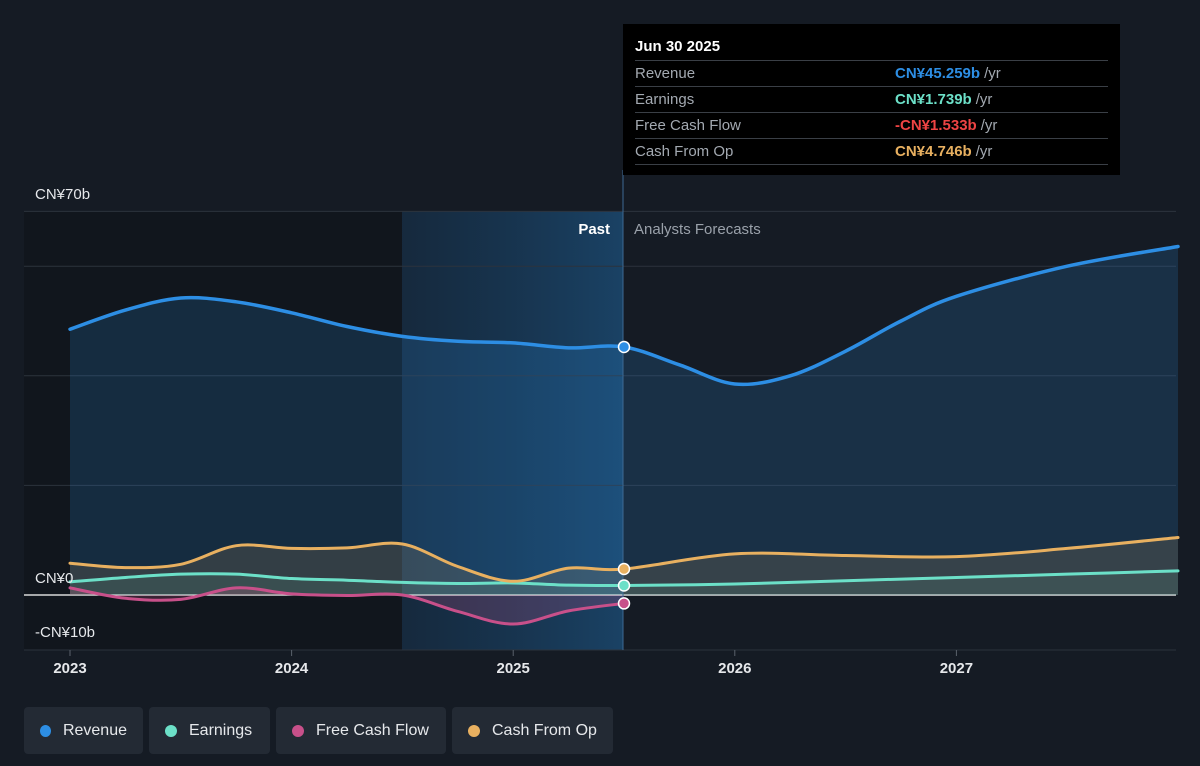 The width and height of the screenshot is (1200, 766). I want to click on tooltip-label: Cash From Op, so click(684, 151).